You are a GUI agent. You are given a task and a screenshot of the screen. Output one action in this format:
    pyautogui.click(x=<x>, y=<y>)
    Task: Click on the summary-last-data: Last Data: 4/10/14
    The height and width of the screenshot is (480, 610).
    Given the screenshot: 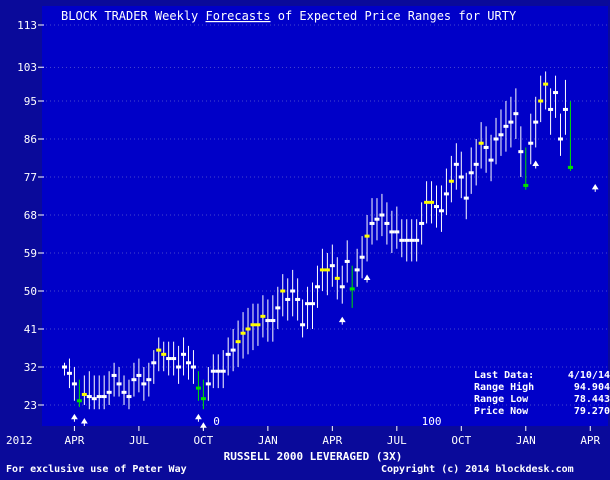 What is the action you would take?
    pyautogui.click(x=542, y=376)
    